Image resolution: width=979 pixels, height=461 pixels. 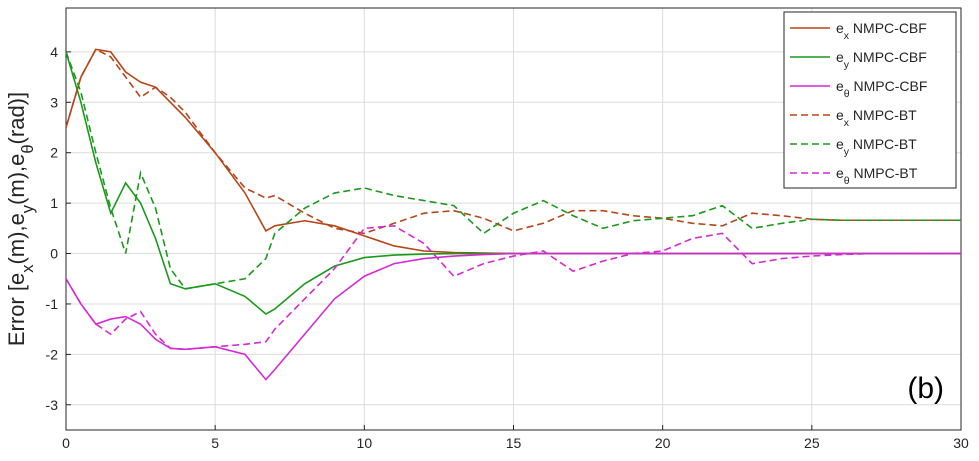 What do you see at coordinates (961, 443) in the screenshot?
I see `x-tick-label: 30` at bounding box center [961, 443].